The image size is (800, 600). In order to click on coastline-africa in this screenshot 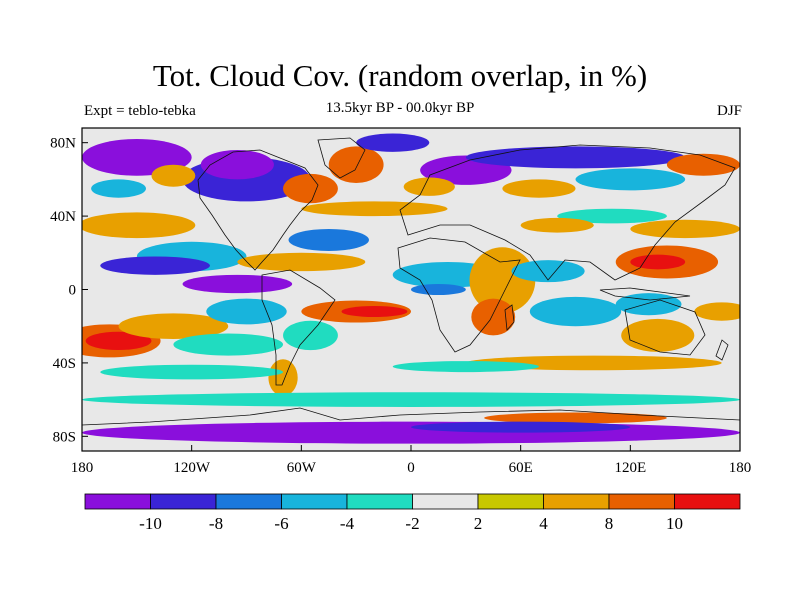, I will do `click(459, 295)`.